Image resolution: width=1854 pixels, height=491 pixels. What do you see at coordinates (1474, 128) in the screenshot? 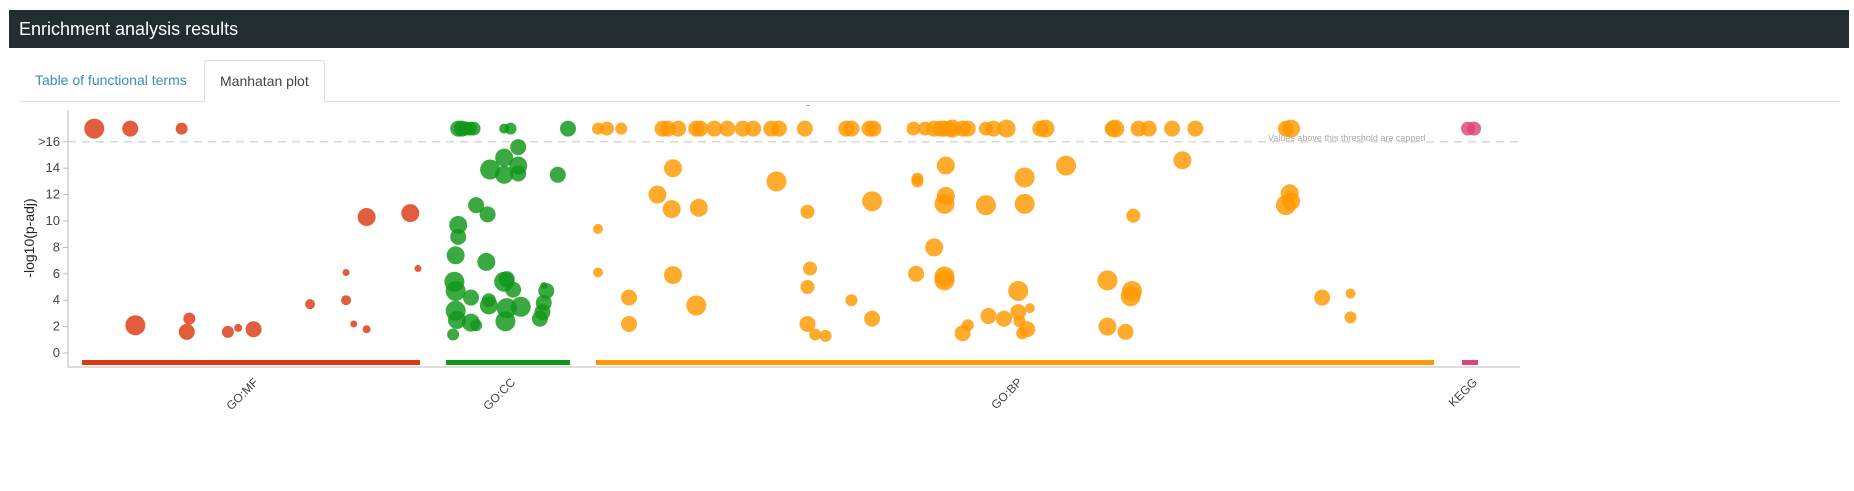
I see `data-point-kegg` at bounding box center [1474, 128].